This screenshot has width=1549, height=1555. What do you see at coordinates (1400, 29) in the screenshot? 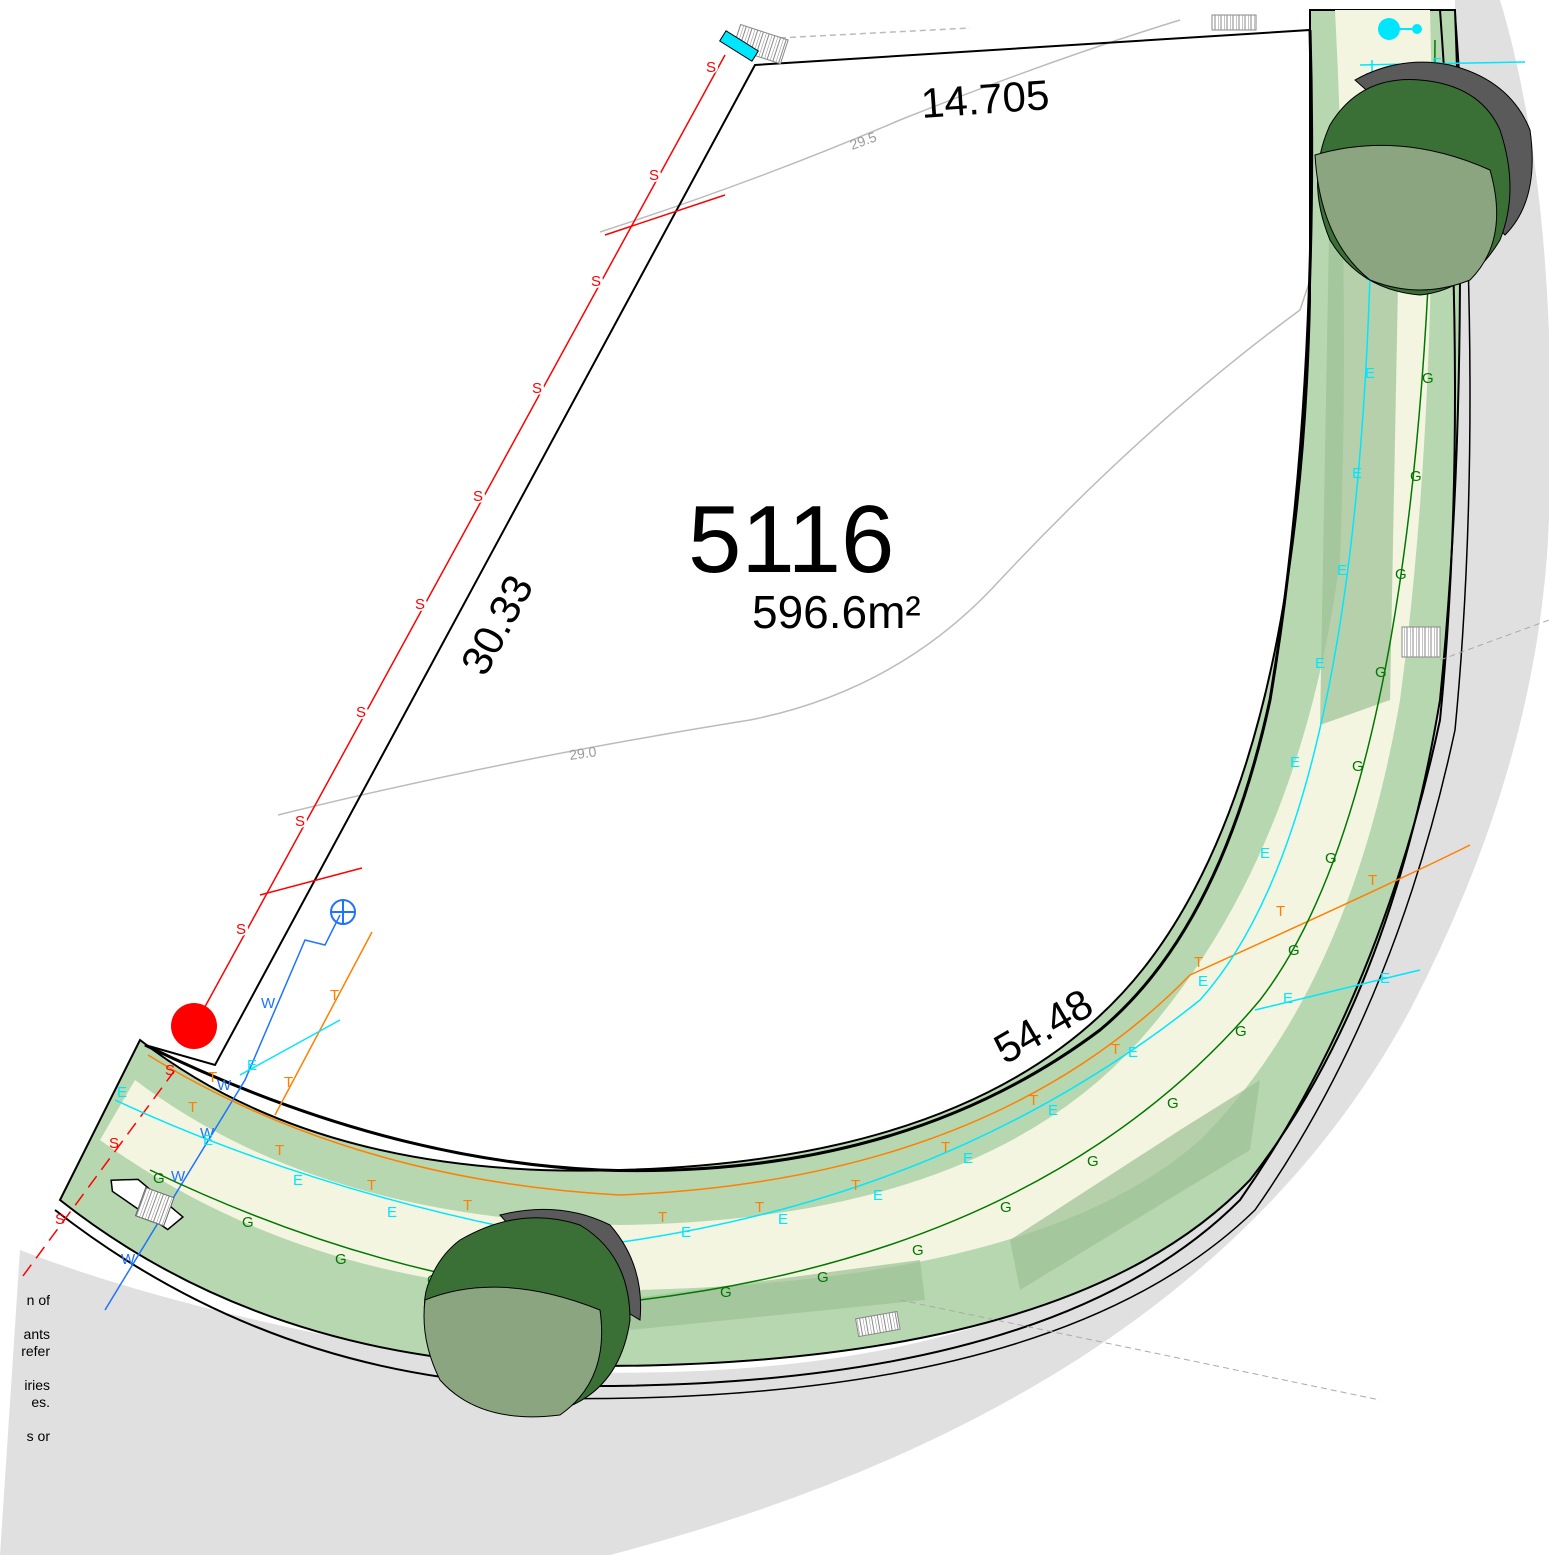
I see `electrical-pillar-icon` at bounding box center [1400, 29].